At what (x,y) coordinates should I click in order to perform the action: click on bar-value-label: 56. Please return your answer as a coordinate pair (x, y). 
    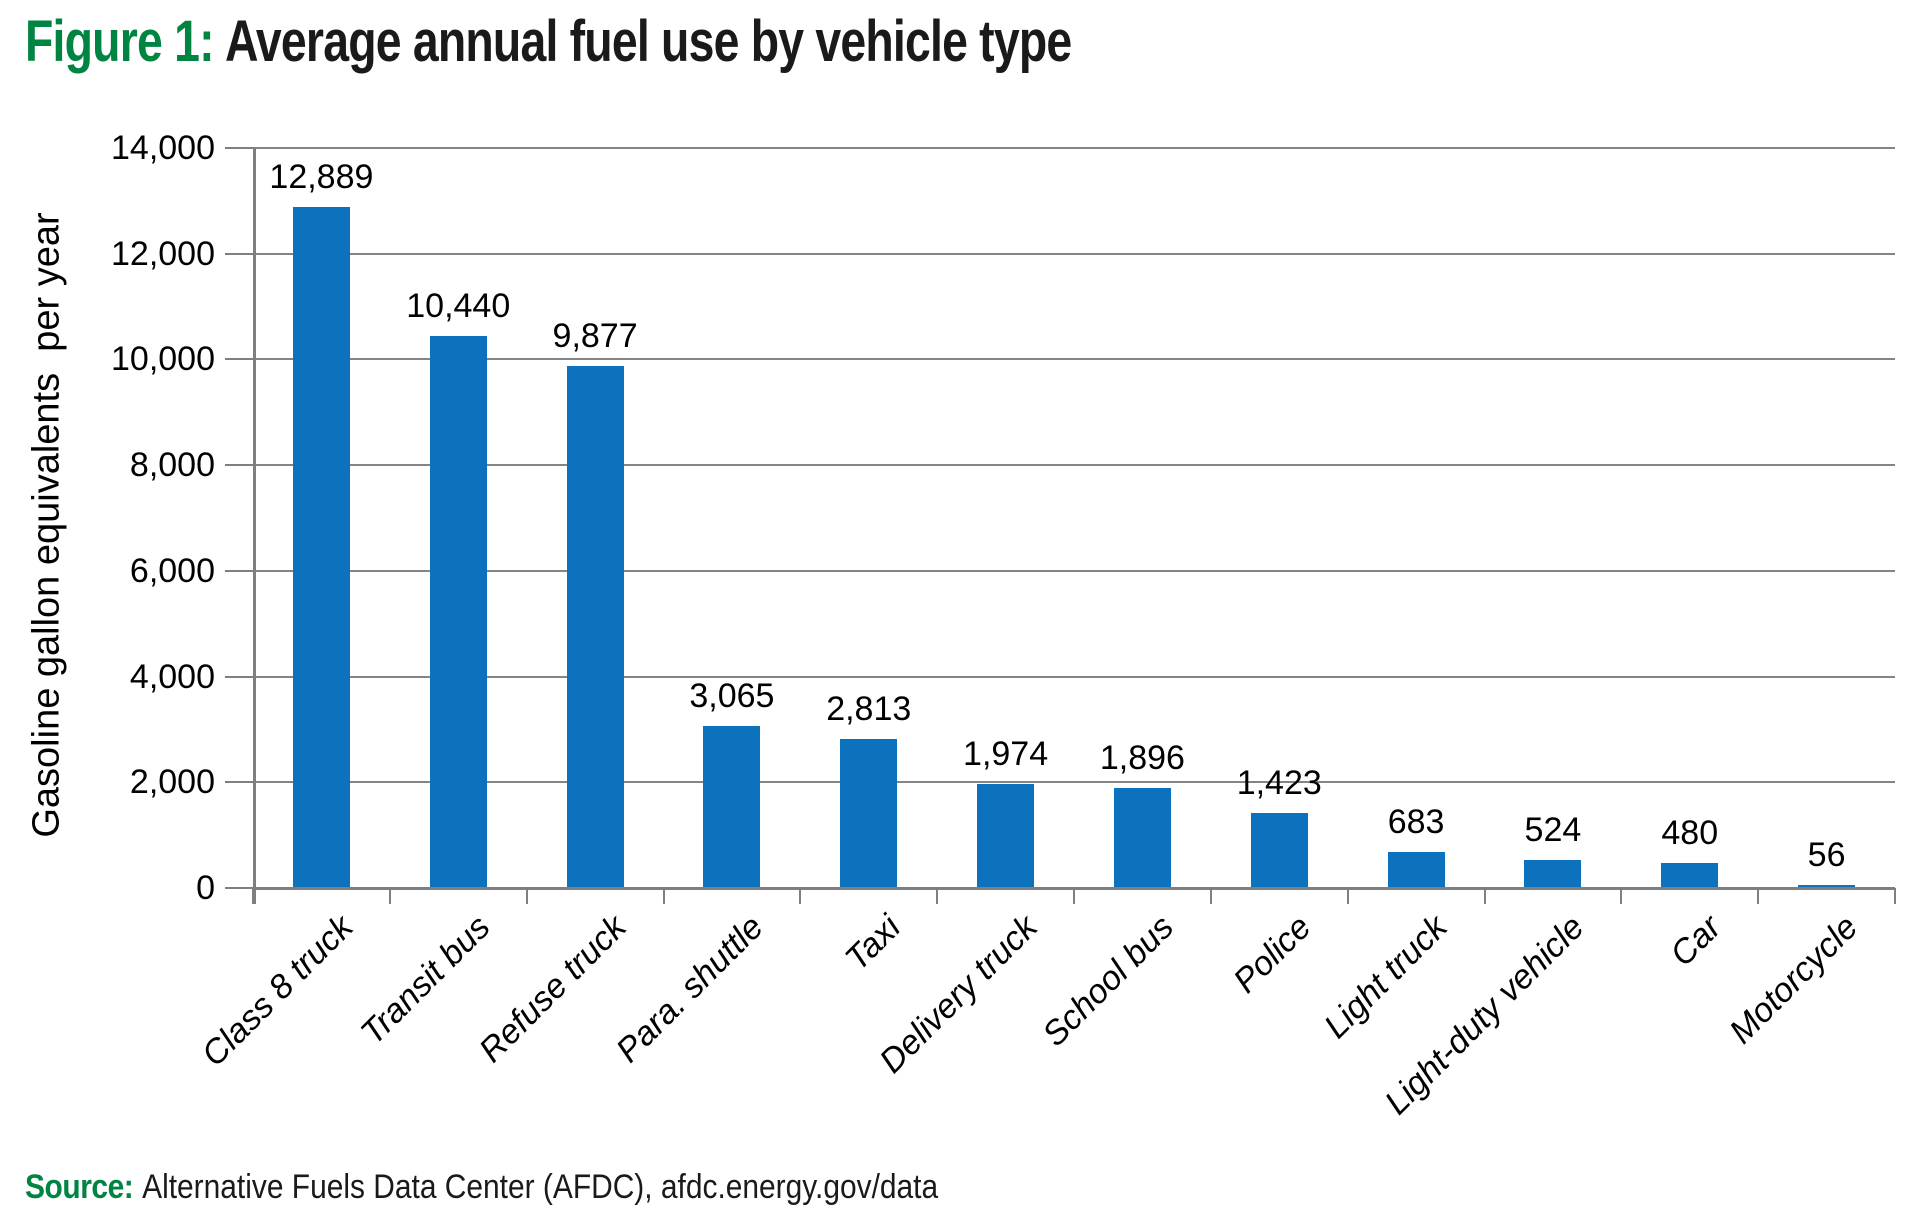
    Looking at the image, I should click on (1826, 855).